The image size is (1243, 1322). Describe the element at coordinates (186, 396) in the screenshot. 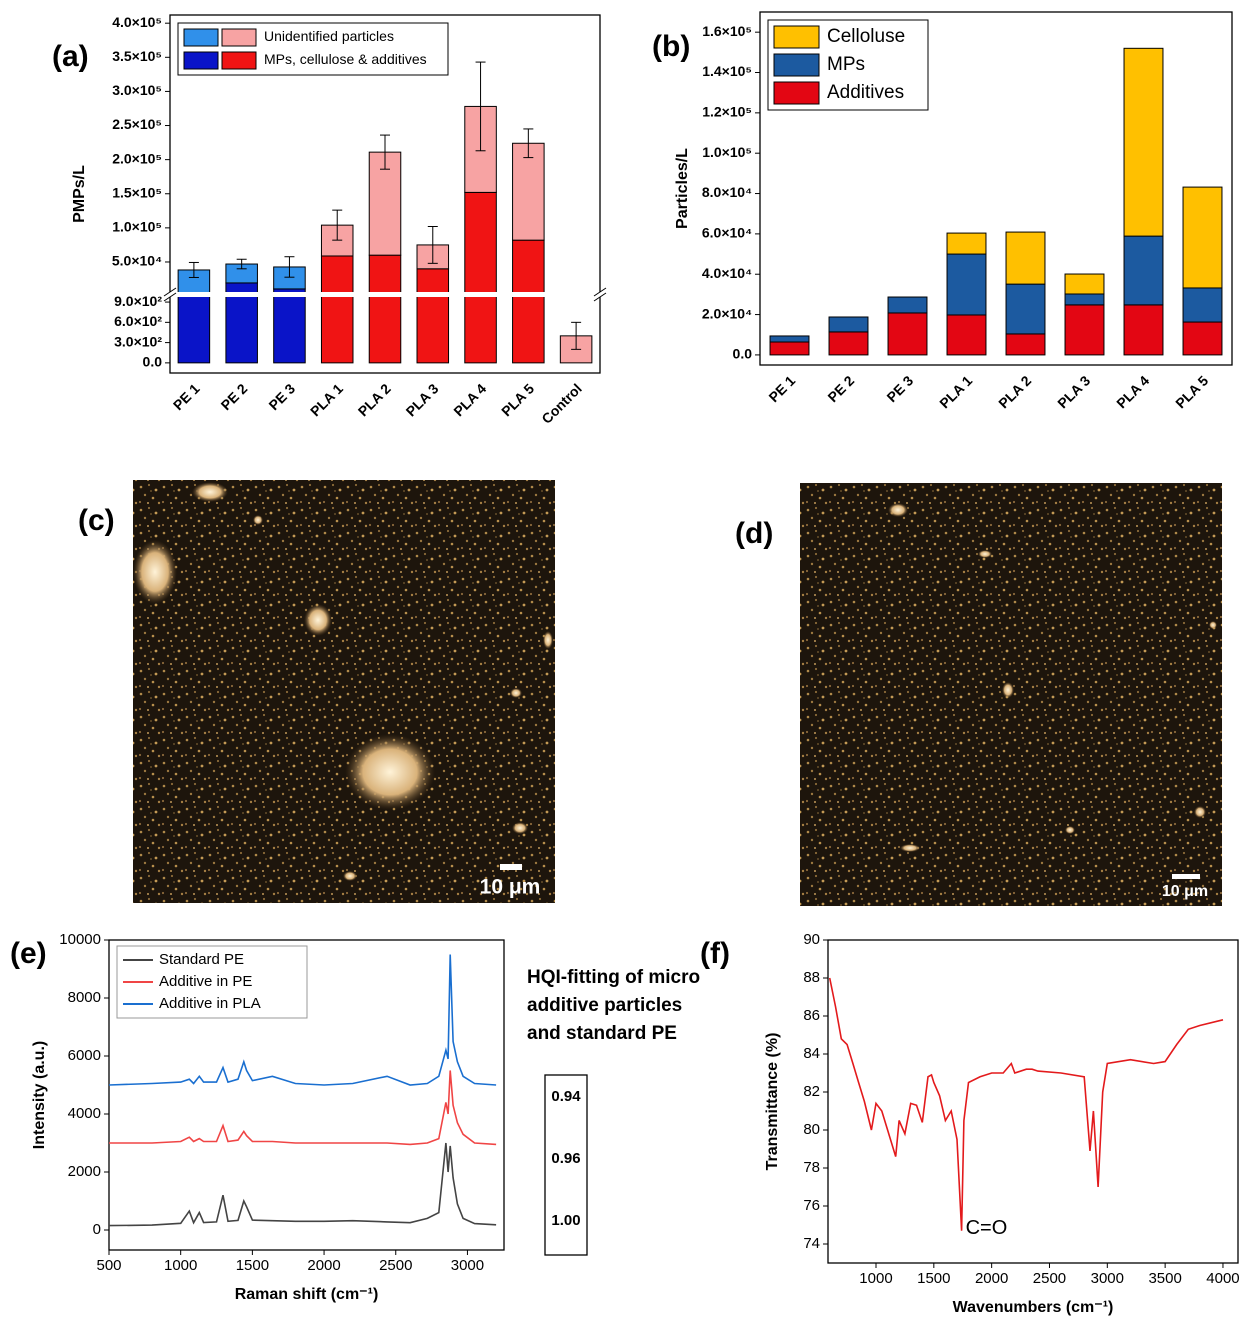

I see `x-tick-label: PE 1` at that location.